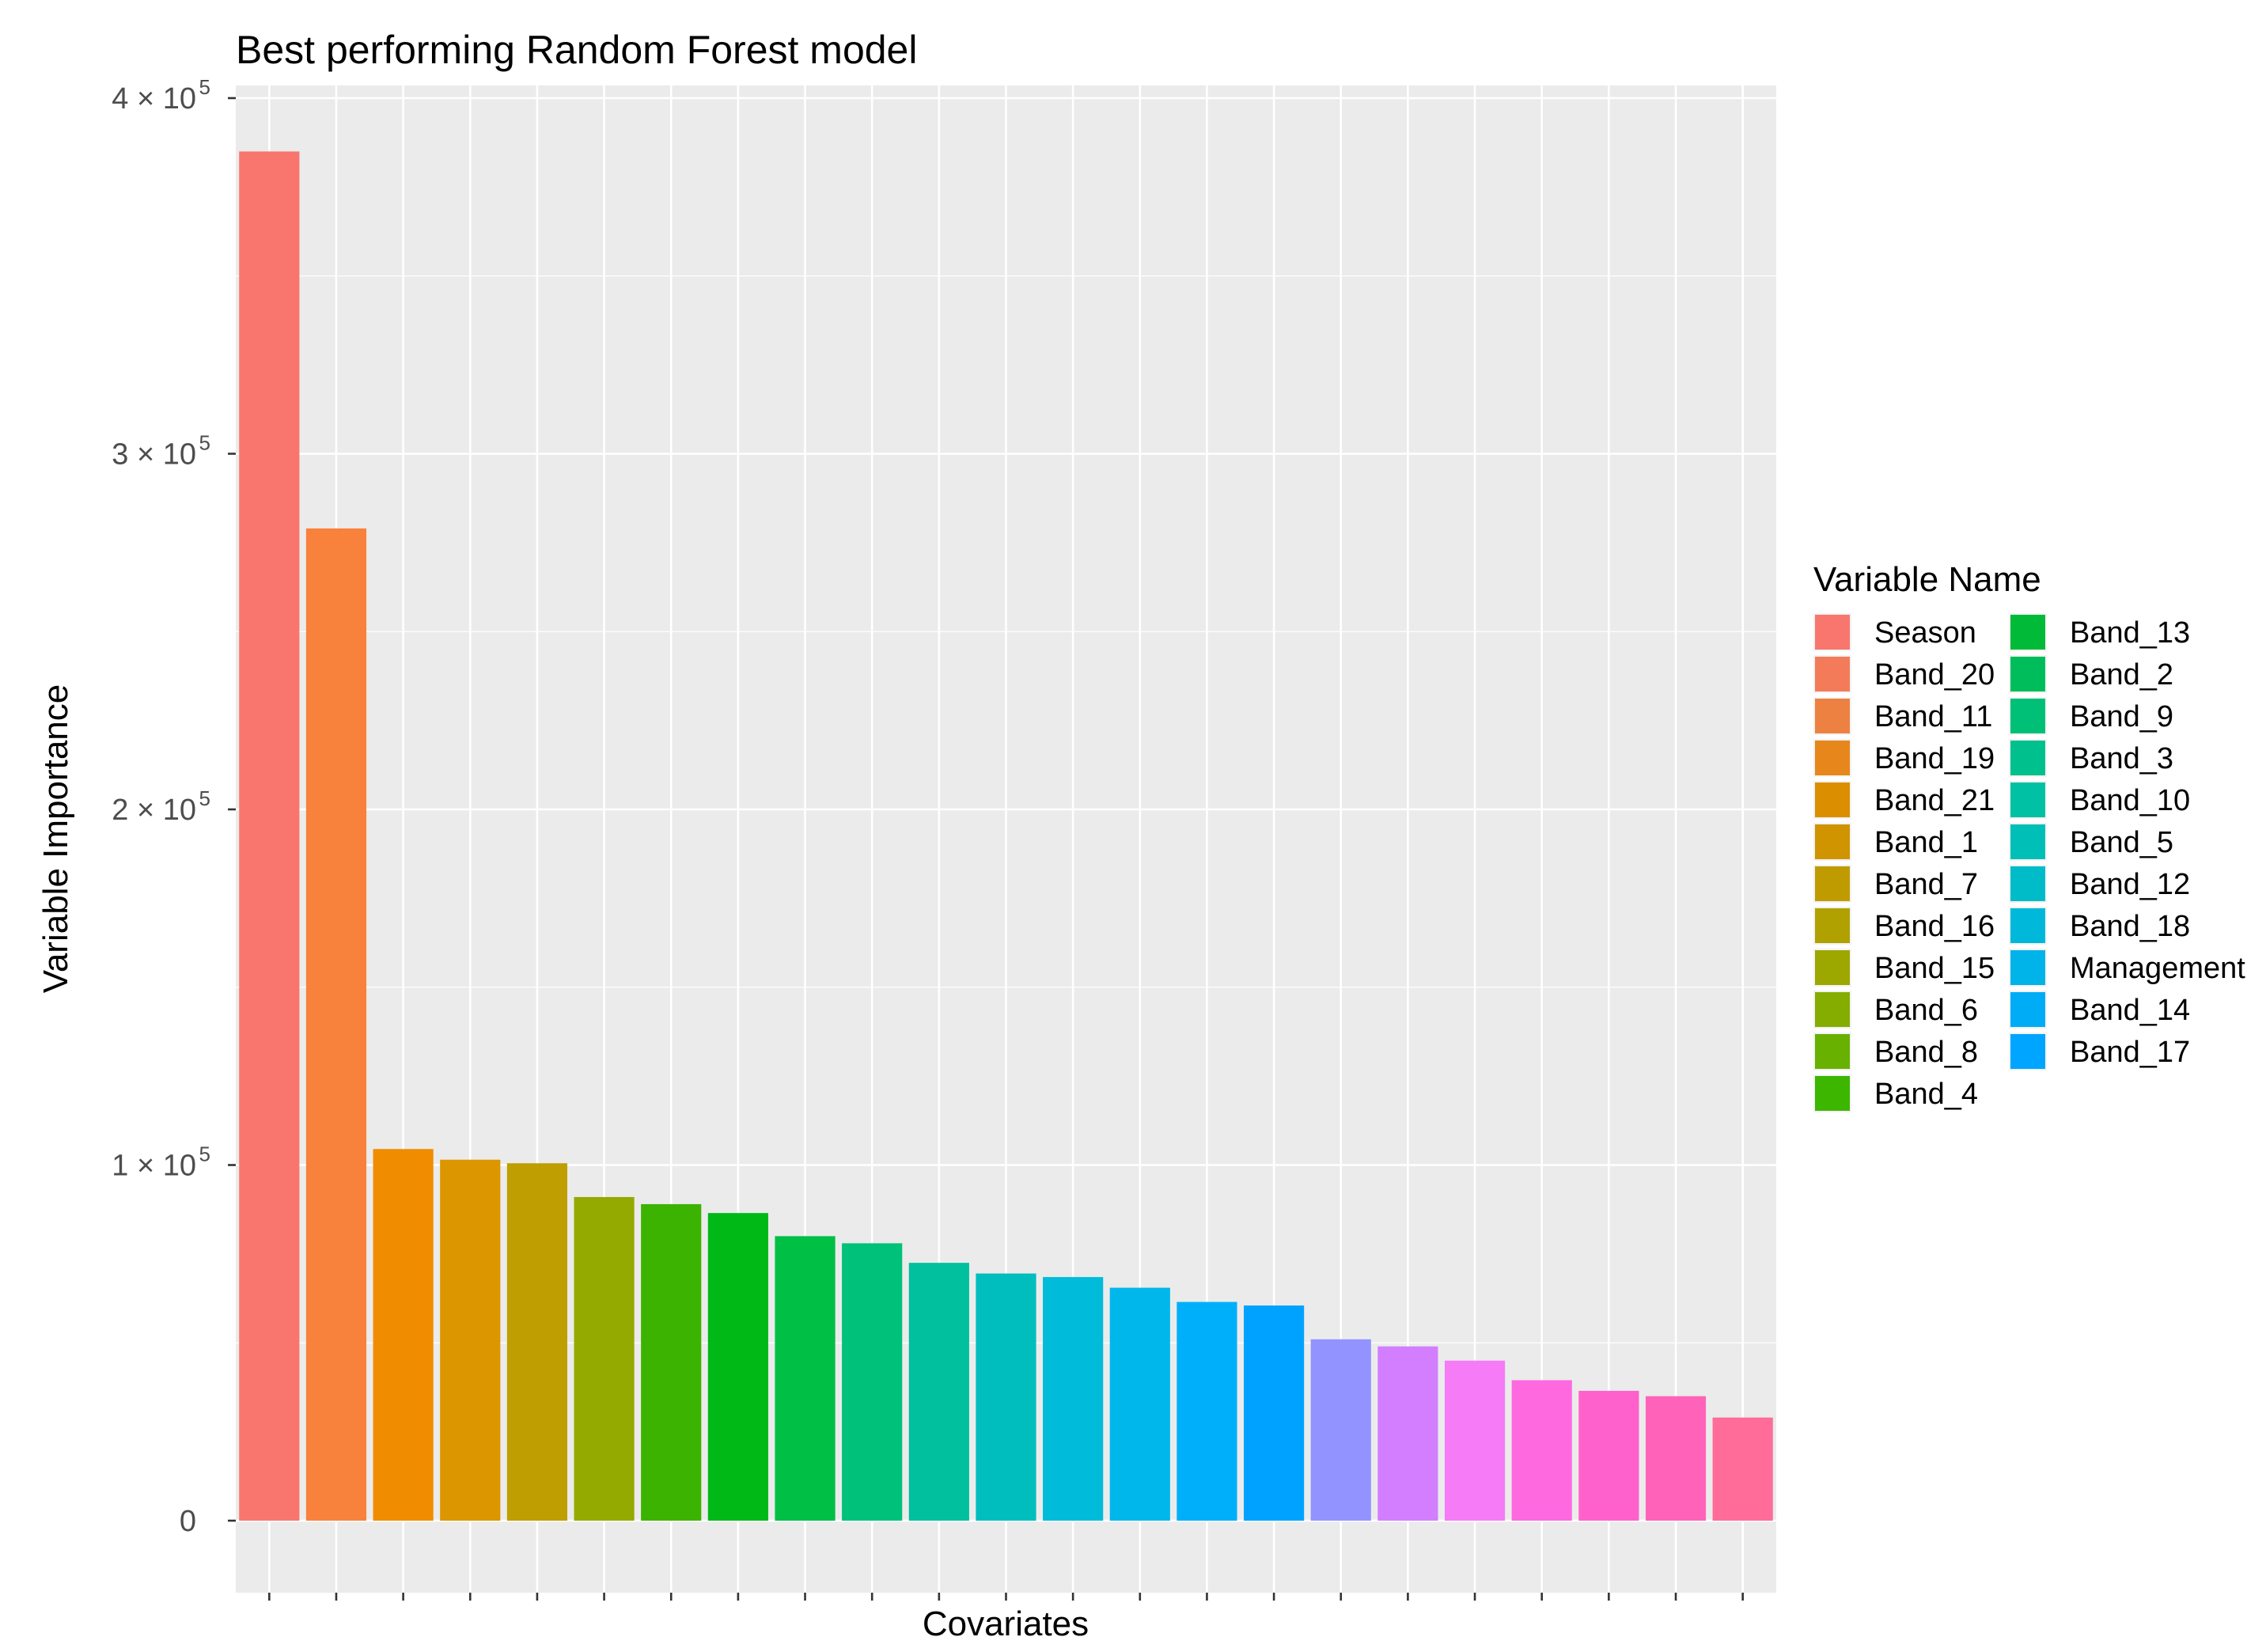  Describe the element at coordinates (2130, 926) in the screenshot. I see `legend-label: Band_18` at that location.